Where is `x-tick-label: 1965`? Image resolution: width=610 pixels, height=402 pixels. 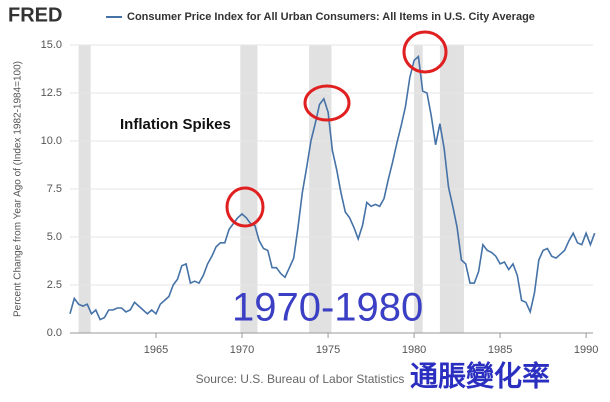
x-tick-label: 1965 is located at coordinates (156, 350).